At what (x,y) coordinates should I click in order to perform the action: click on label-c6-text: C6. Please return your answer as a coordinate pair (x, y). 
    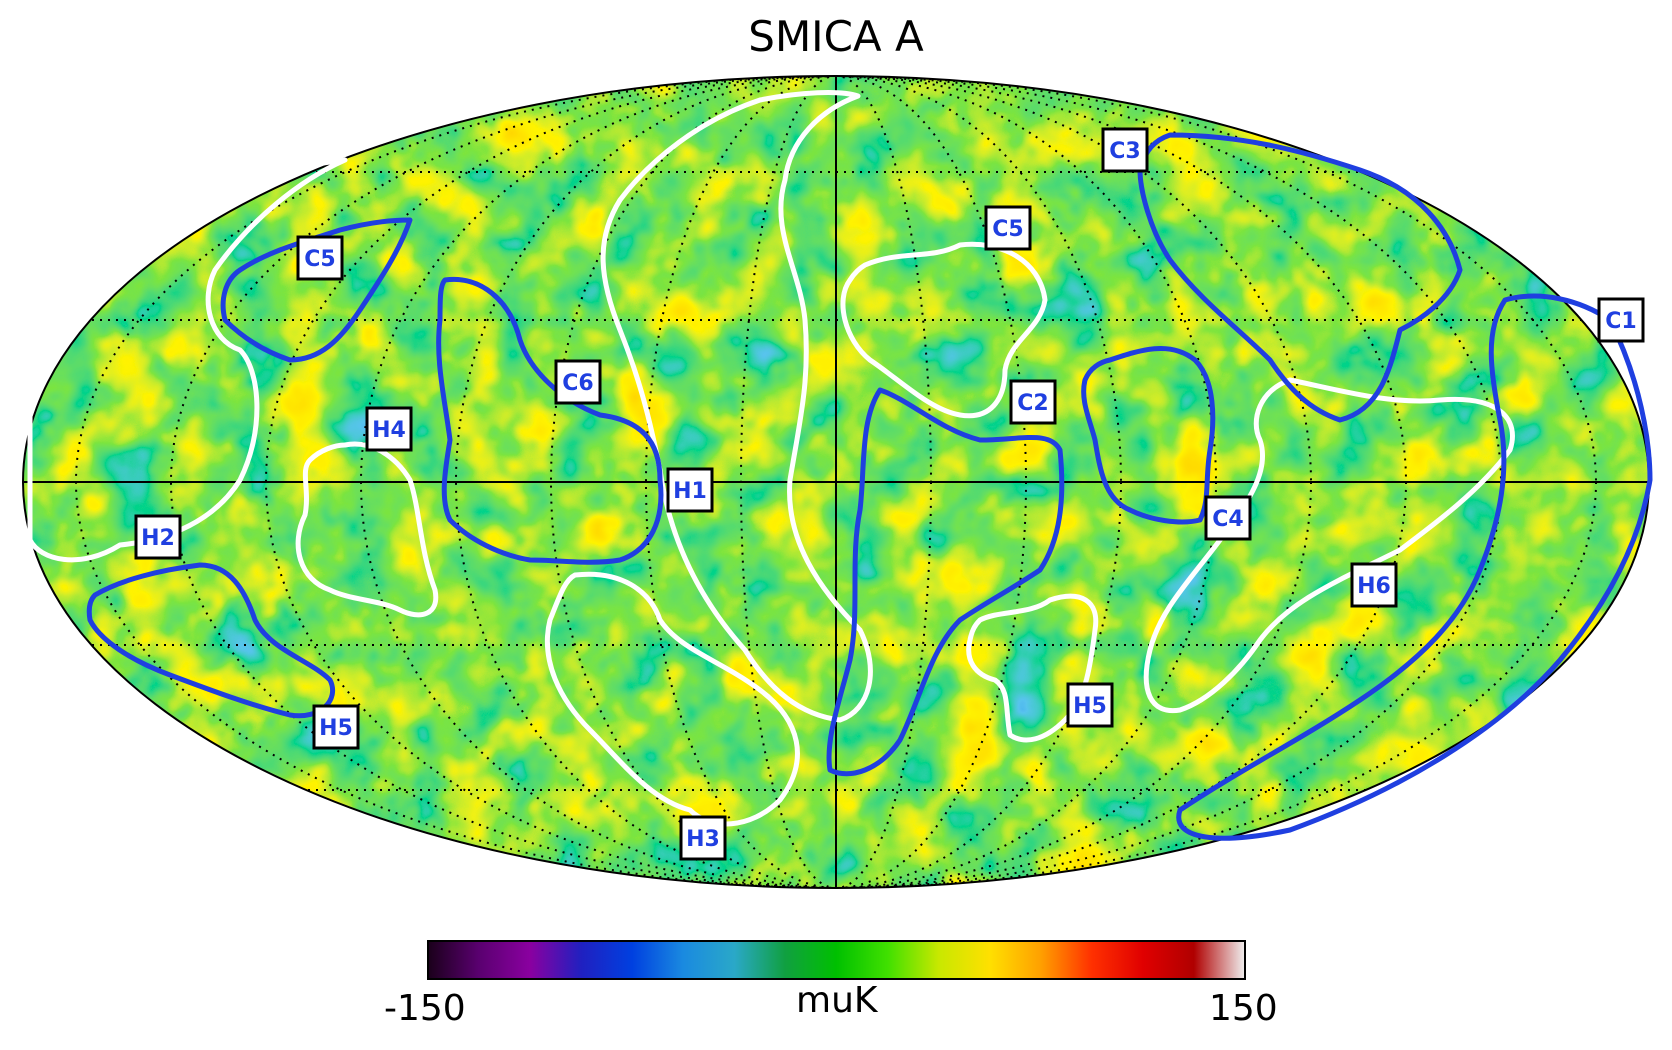
    Looking at the image, I should click on (577, 383).